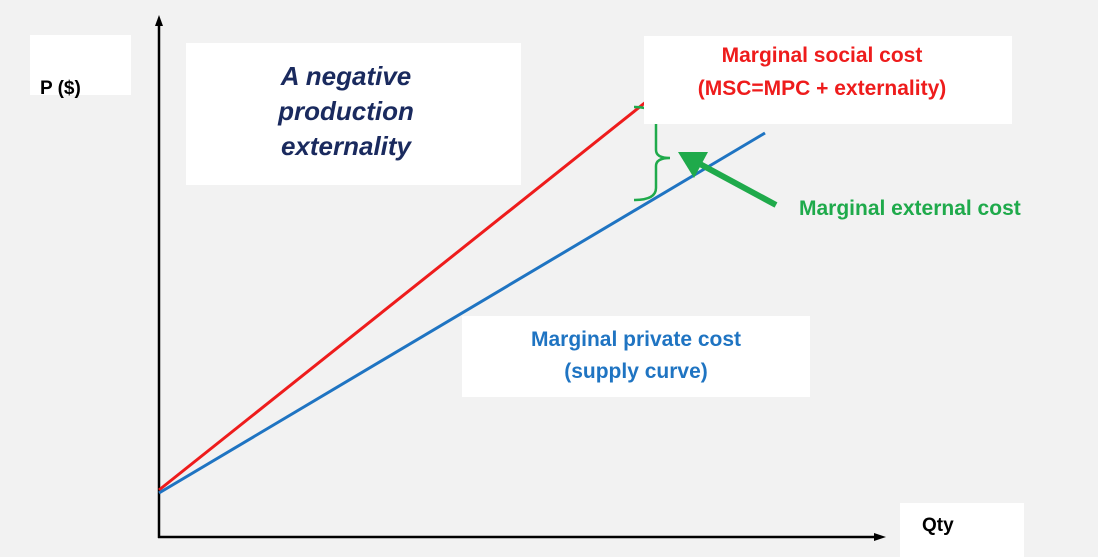 This screenshot has height=557, width=1098. What do you see at coordinates (346, 146) in the screenshot?
I see `title-line-3: externality` at bounding box center [346, 146].